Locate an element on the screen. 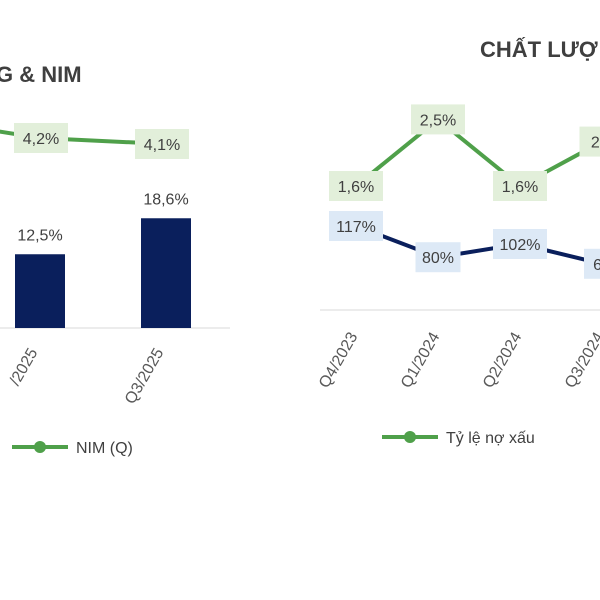 The image size is (600, 600). right-x-tick-label: Q2/2024 is located at coordinates (502, 360).